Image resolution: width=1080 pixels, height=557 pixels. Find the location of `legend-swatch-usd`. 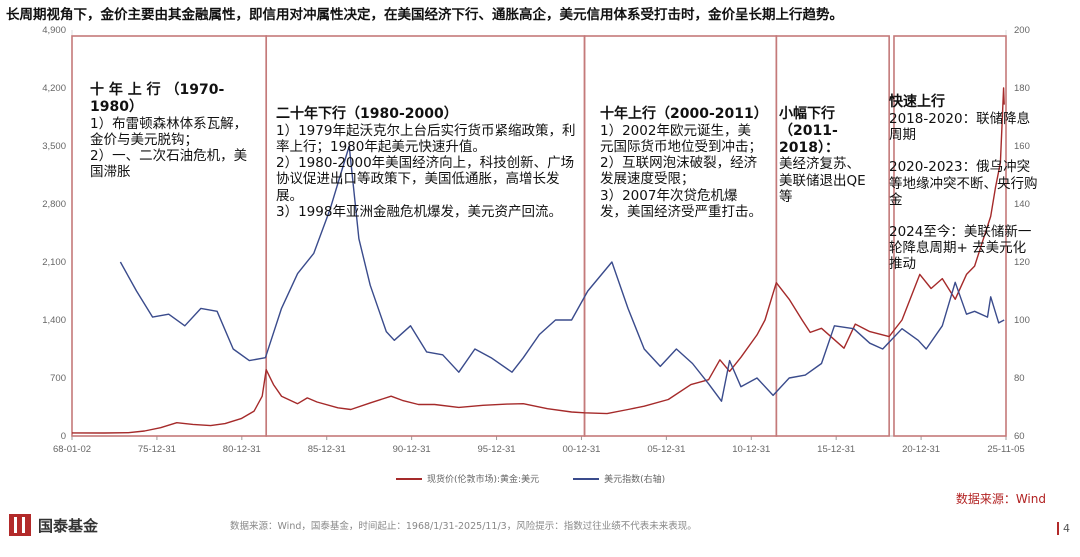

legend-swatch-usd is located at coordinates (586, 478).